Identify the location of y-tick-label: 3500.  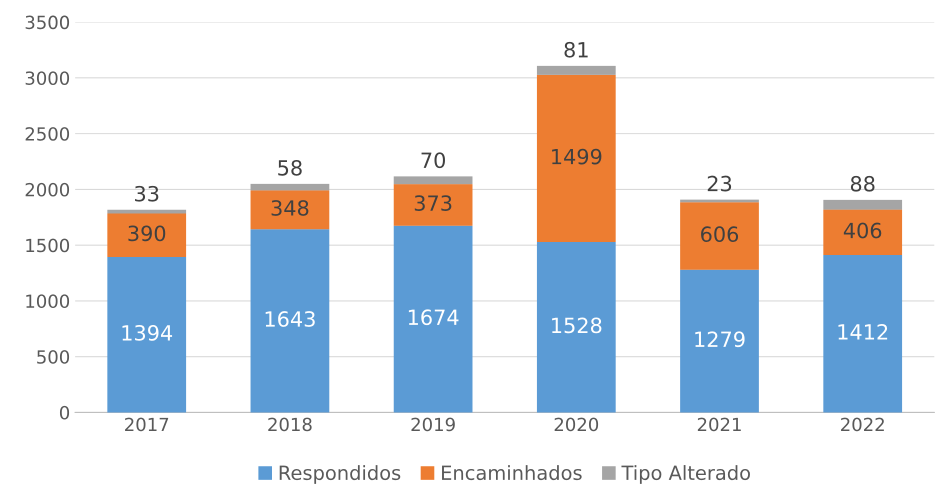
(48, 23).